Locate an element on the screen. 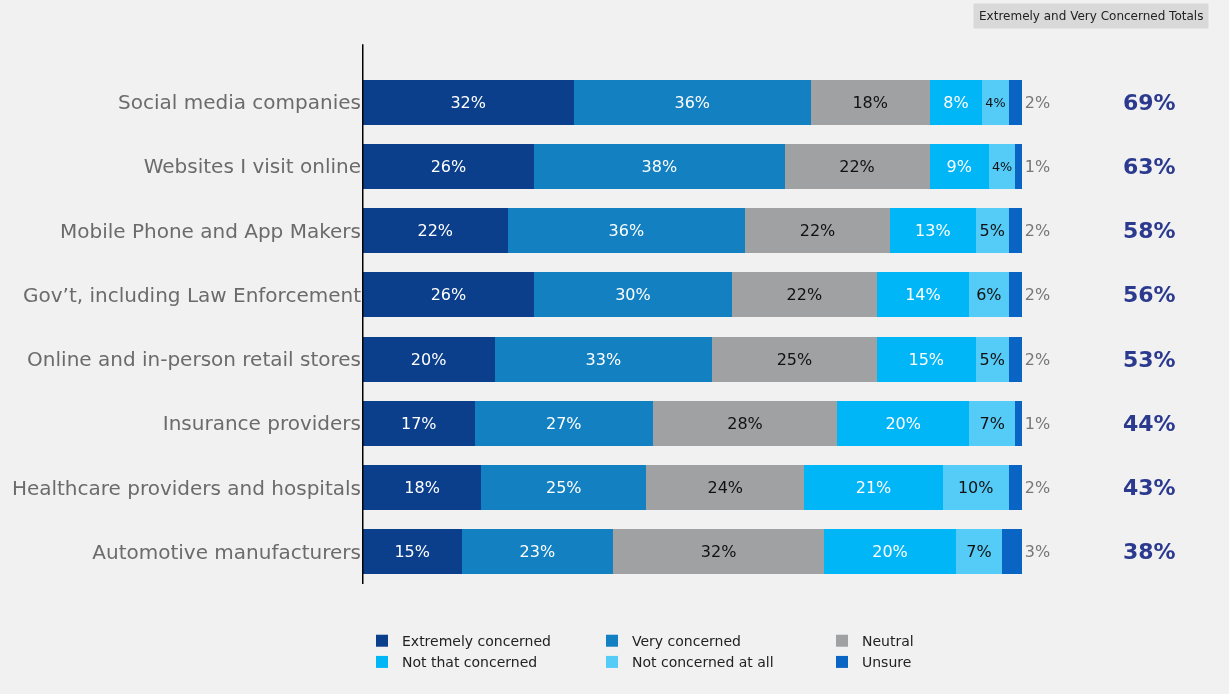  data-label: 20% is located at coordinates (890, 552).